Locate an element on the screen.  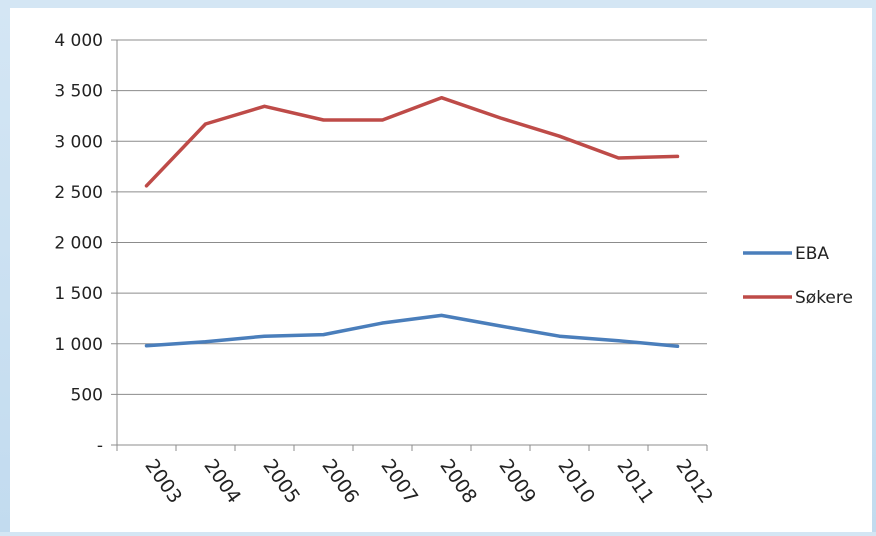
series-line-søkere is located at coordinates (412, 141).